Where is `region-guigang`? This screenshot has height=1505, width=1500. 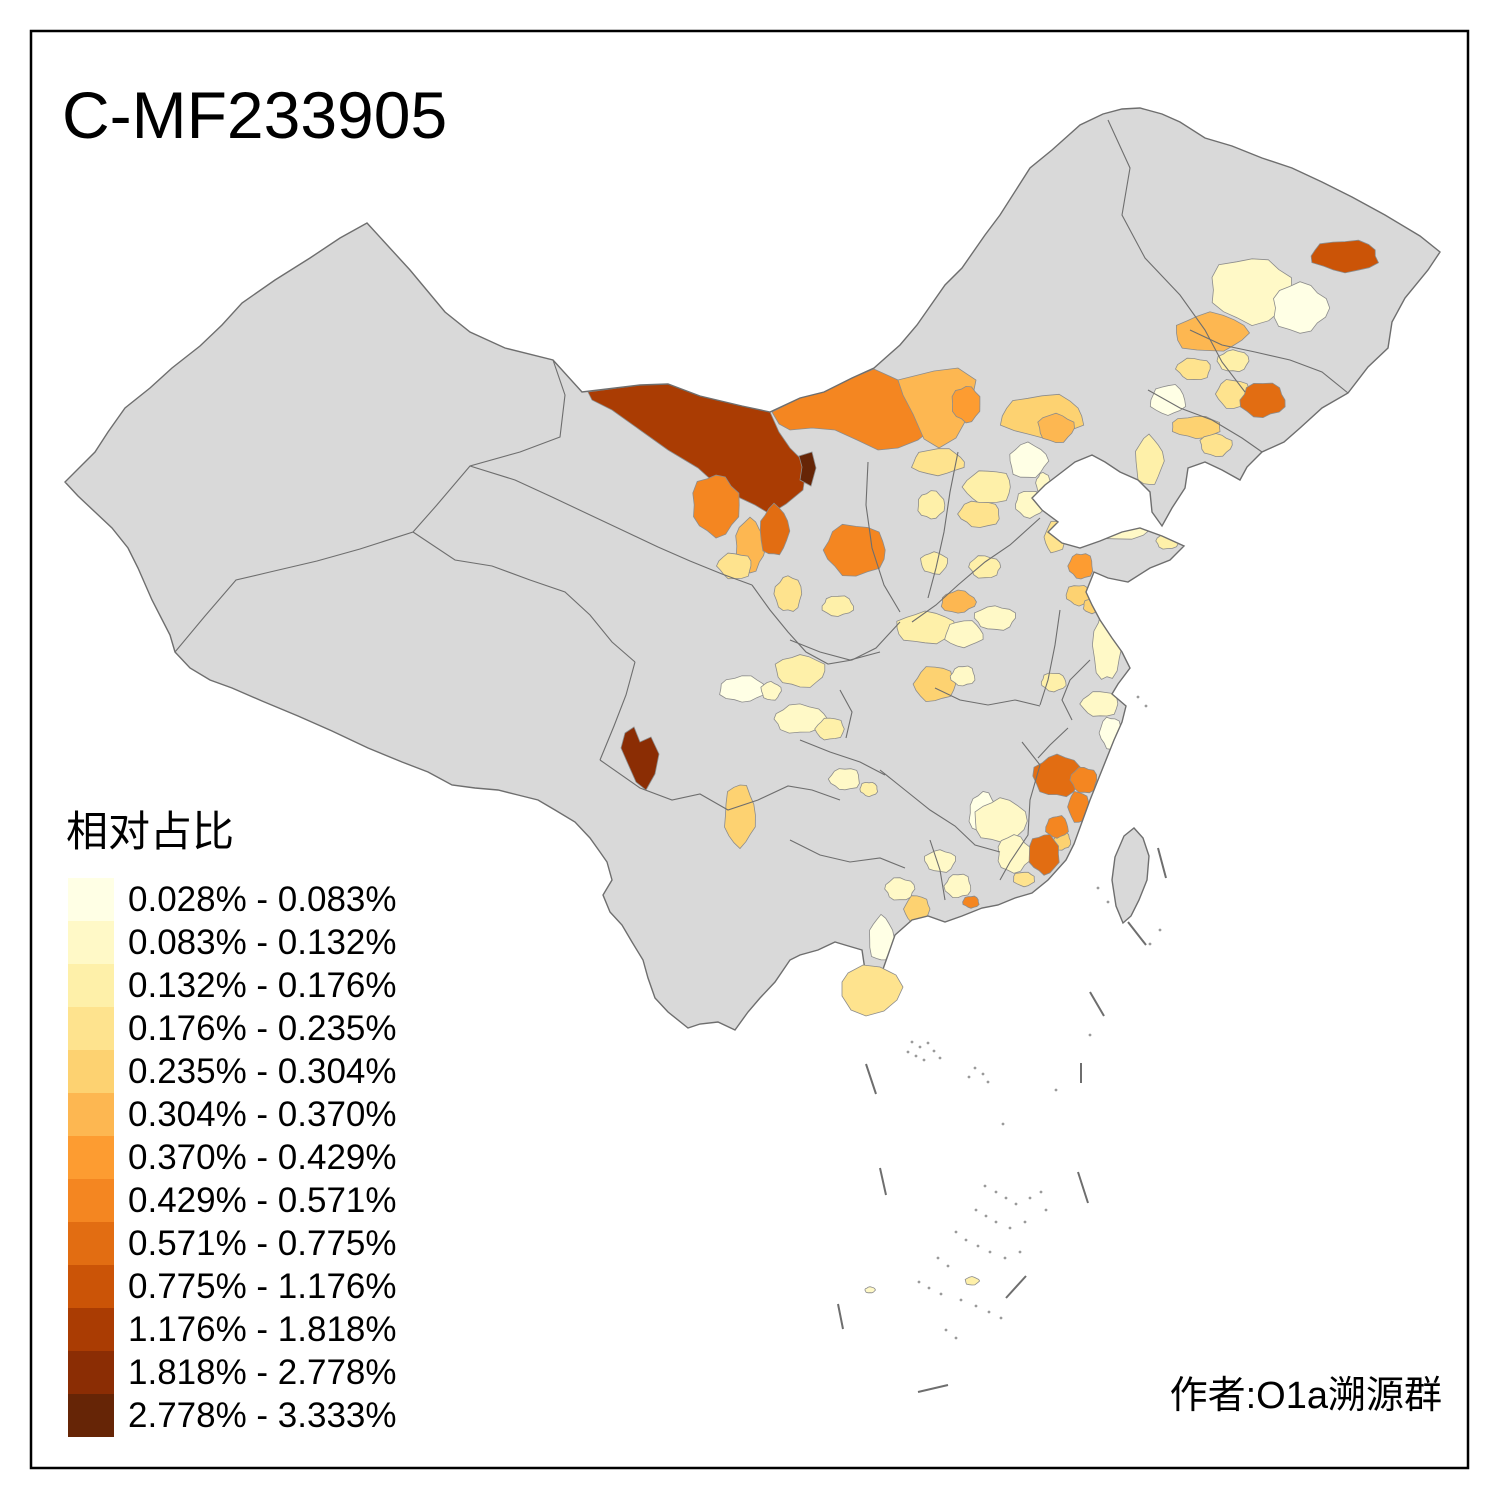
region-guigang is located at coordinates (900, 889).